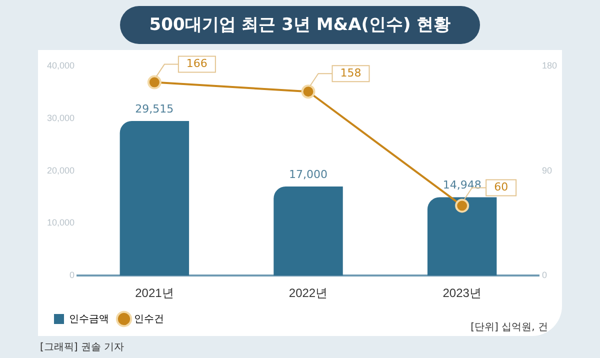  What do you see at coordinates (547, 170) in the screenshot?
I see `y2-tick-label: 90` at bounding box center [547, 170].